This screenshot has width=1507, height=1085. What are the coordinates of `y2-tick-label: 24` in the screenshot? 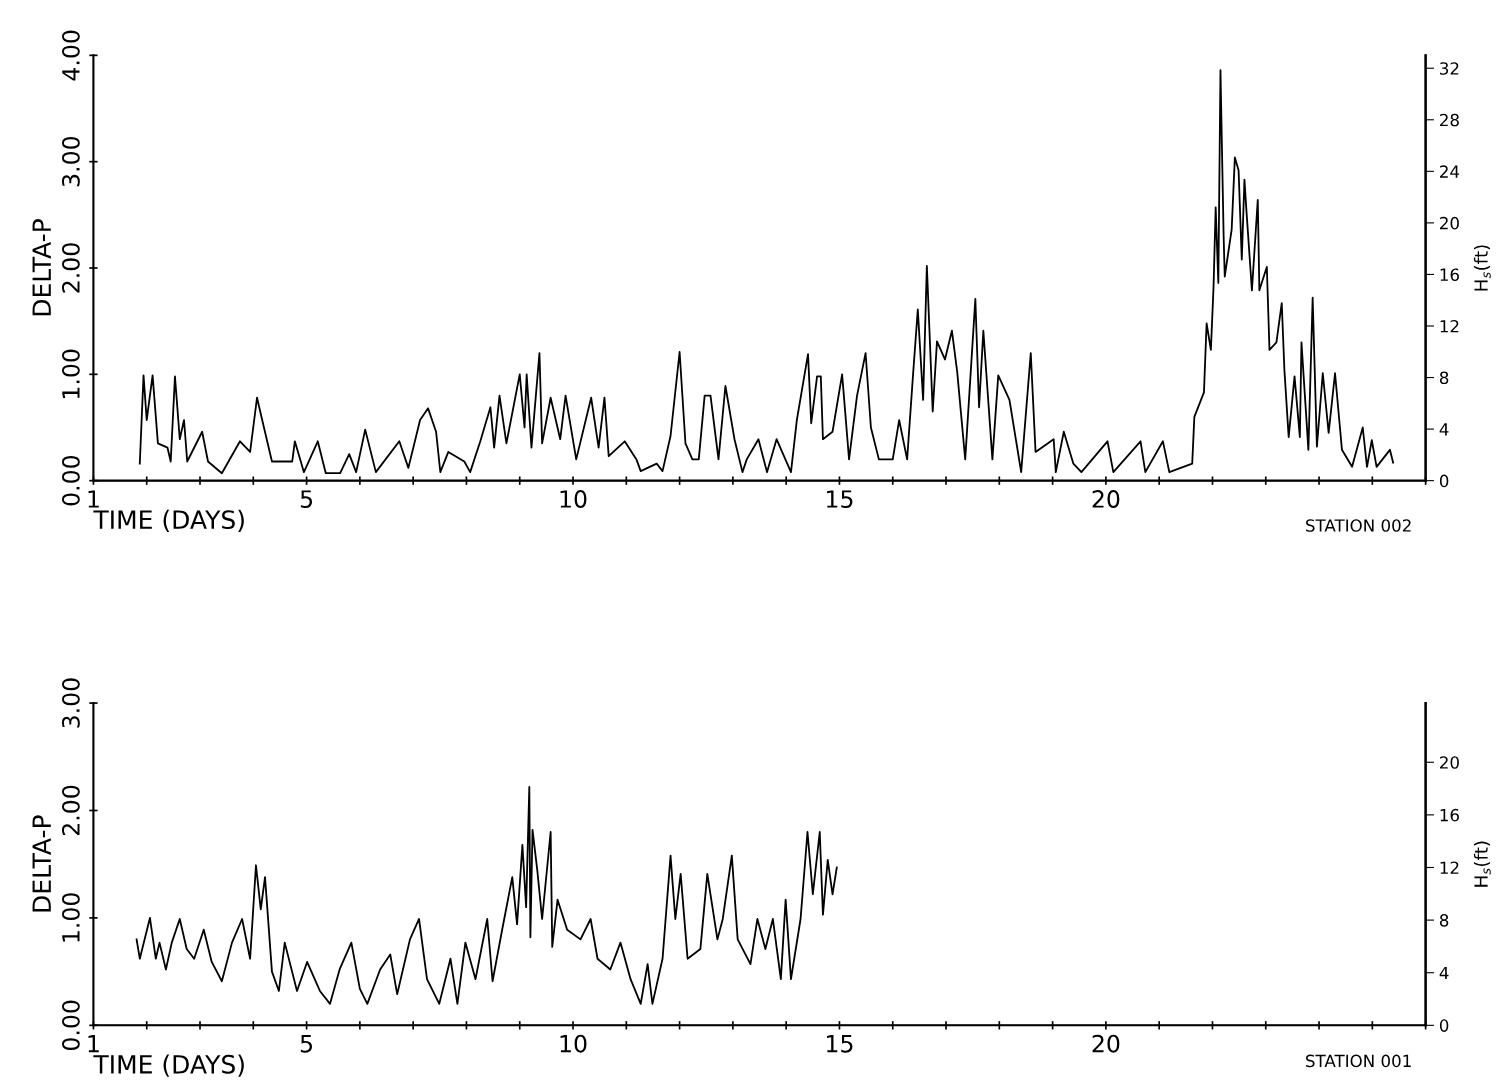 It's located at (1450, 171).